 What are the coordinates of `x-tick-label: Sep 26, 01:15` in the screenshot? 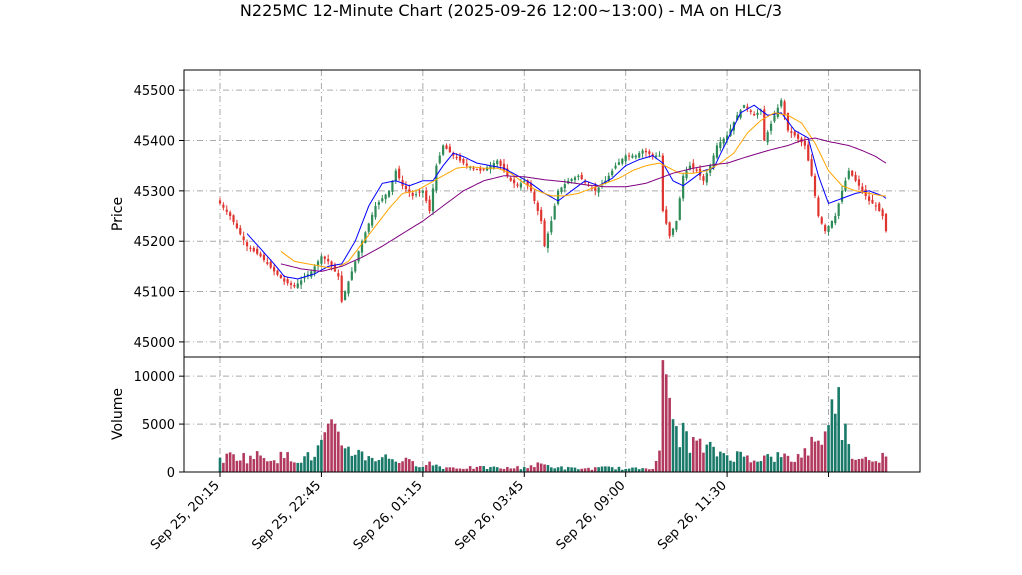 It's located at (388, 515).